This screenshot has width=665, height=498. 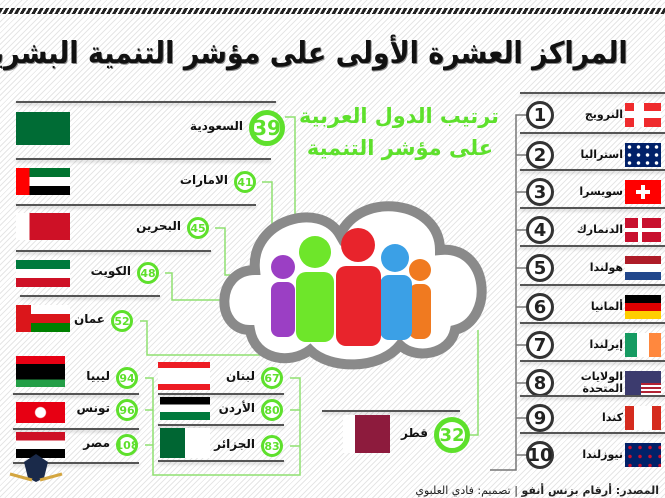 I want to click on canada-flag-icon, so click(x=643, y=418).